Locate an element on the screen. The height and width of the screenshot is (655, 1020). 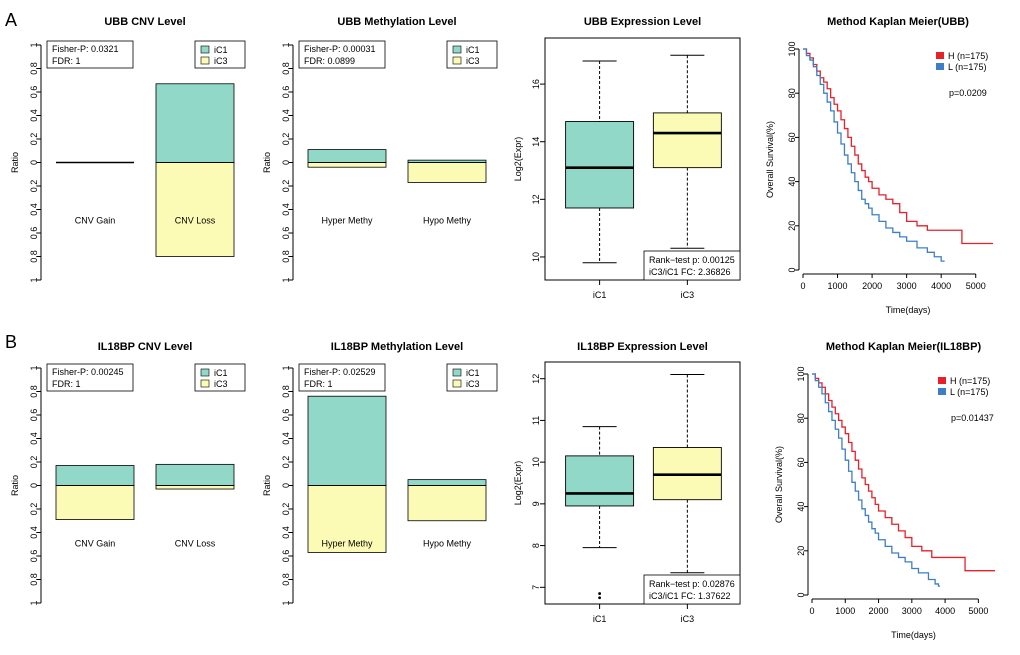
legend-label-high: H (n=175) is located at coordinates (970, 381).